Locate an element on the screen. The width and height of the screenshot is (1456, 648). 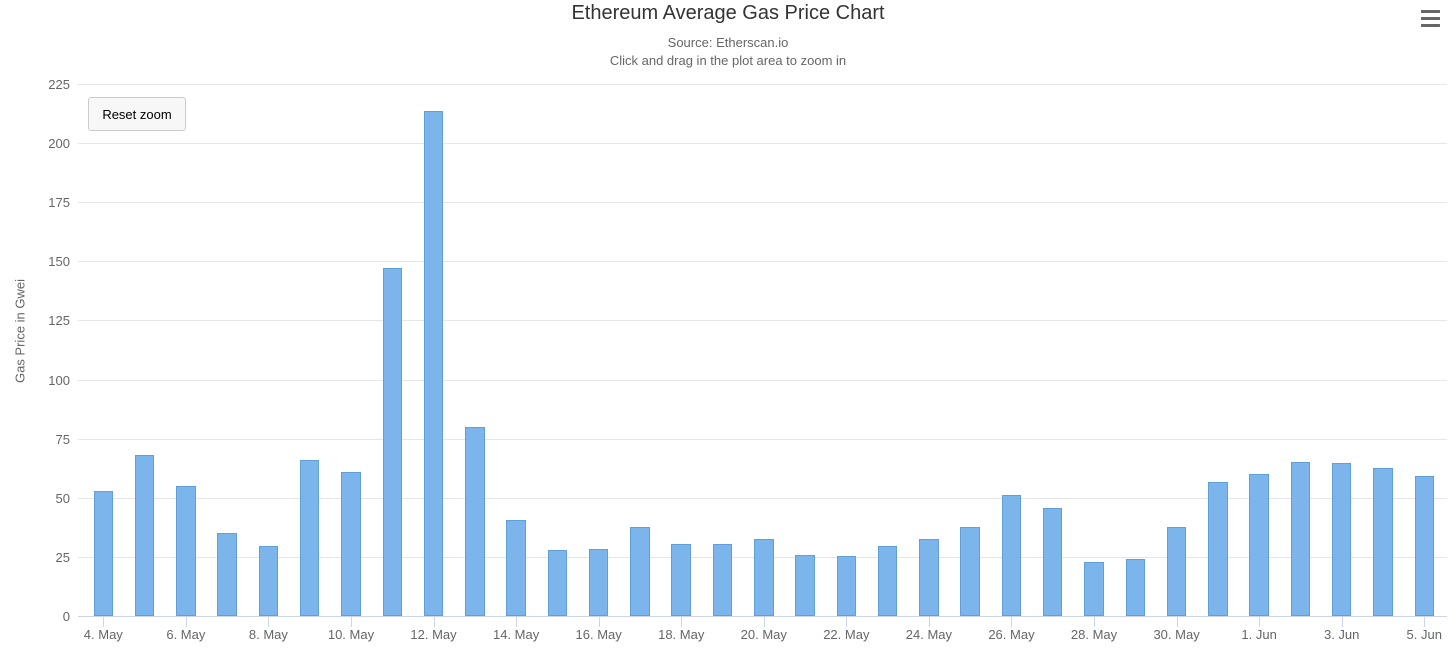
x-axis-tick-label: 16. May is located at coordinates (598, 634).